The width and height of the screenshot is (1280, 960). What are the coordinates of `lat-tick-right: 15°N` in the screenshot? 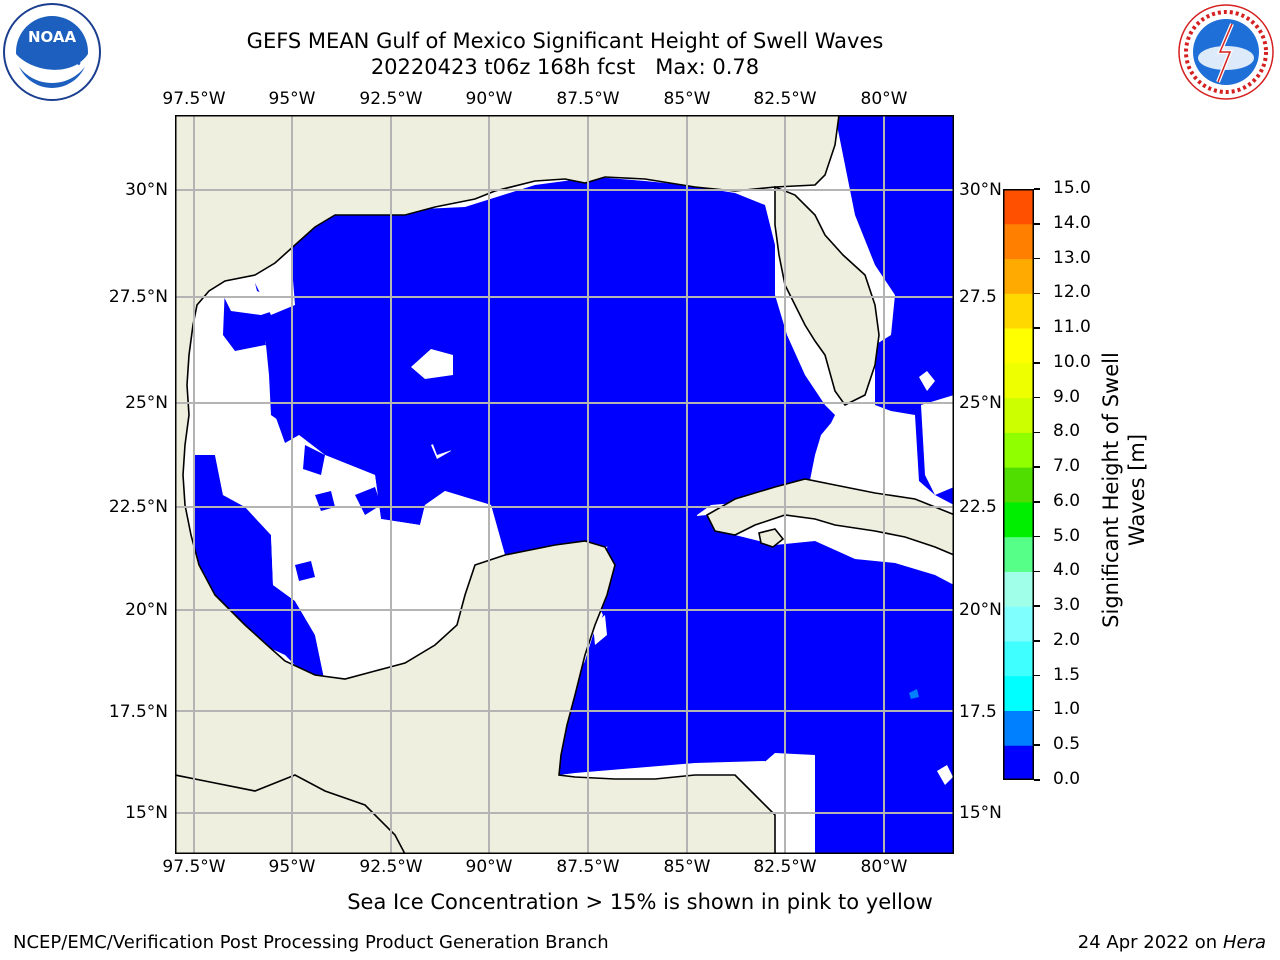 It's located at (980, 813).